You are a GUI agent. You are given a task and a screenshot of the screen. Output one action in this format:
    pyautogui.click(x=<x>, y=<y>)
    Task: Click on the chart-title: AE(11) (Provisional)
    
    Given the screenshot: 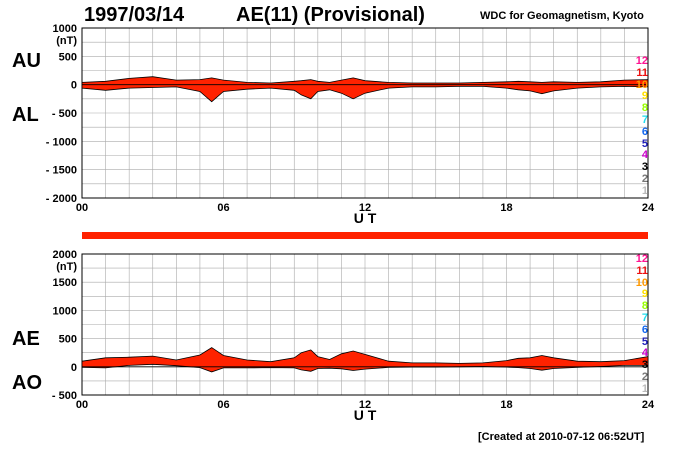 What is the action you would take?
    pyautogui.click(x=330, y=15)
    